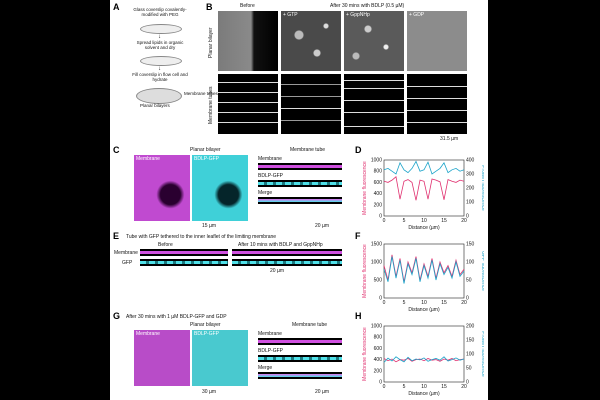 Image resolution: width=600 pixels, height=400 pixels. I want to click on g-membrane-label: Membrane, so click(148, 334).